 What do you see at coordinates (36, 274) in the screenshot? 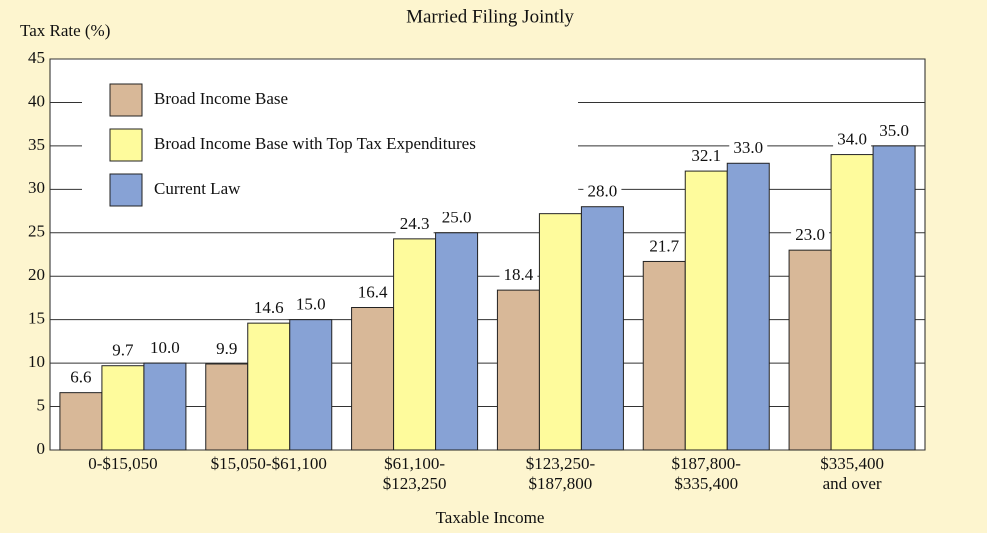
I see `y-tick-label: 20` at bounding box center [36, 274].